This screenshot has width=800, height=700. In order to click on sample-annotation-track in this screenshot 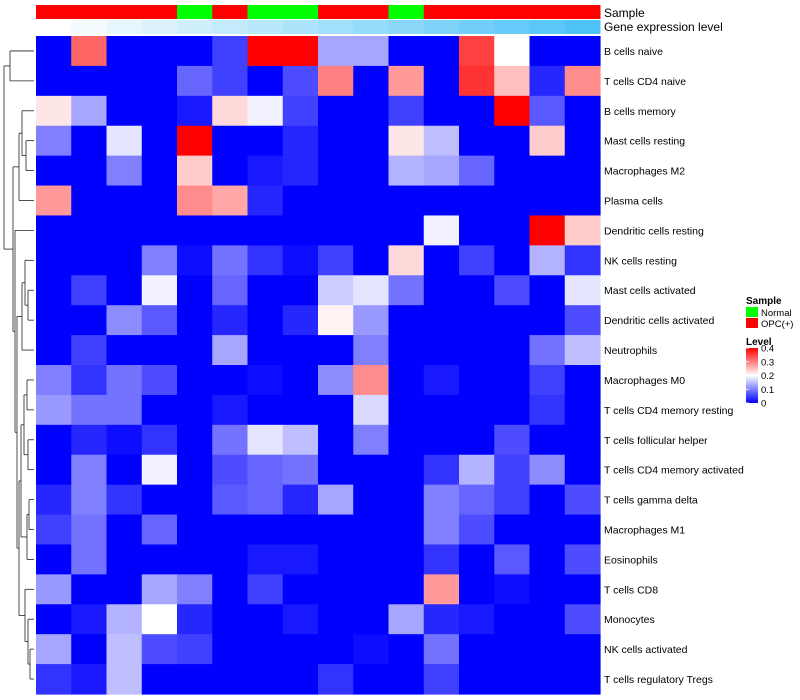, I will do `click(318, 12)`.